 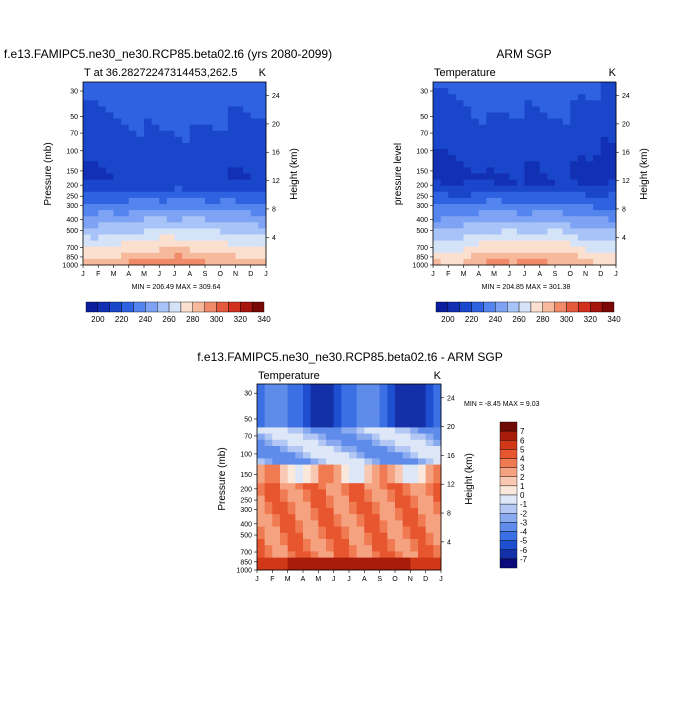 I want to click on x-tick-label: J, so click(x=160, y=274).